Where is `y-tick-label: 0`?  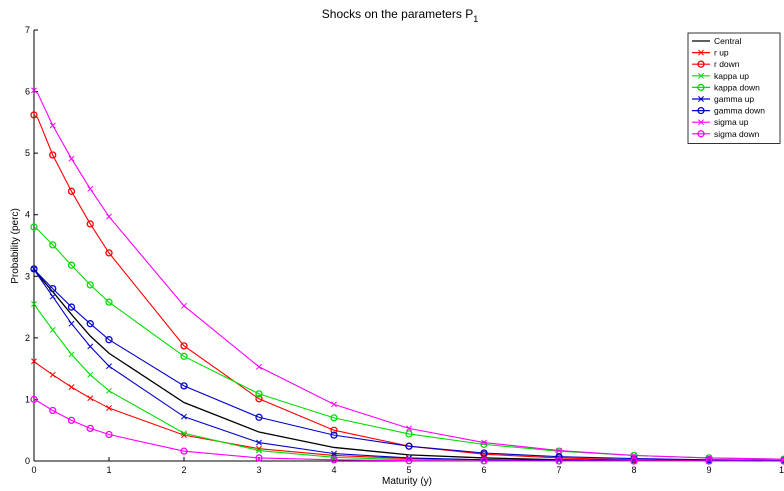
y-tick-label: 0 is located at coordinates (27, 461).